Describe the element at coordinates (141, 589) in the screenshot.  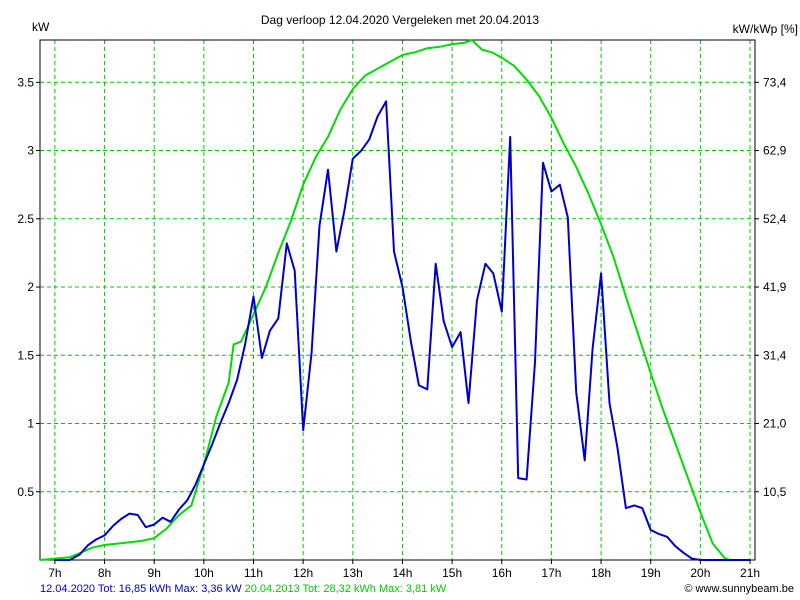
I see `legend-entry-12-04-2020: 12.04.2020 Tot: 16,85 kWh Max: 3,36 kW` at that location.